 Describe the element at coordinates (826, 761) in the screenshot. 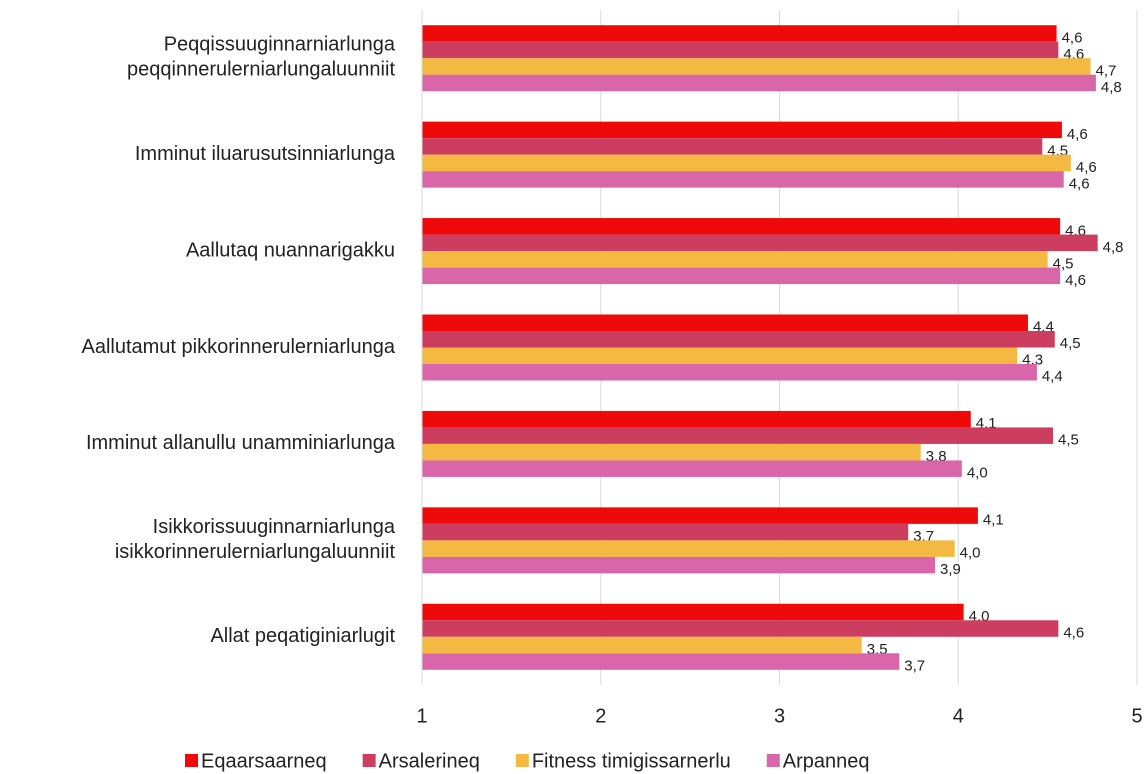

I see `legend-label: Arpanneq` at that location.